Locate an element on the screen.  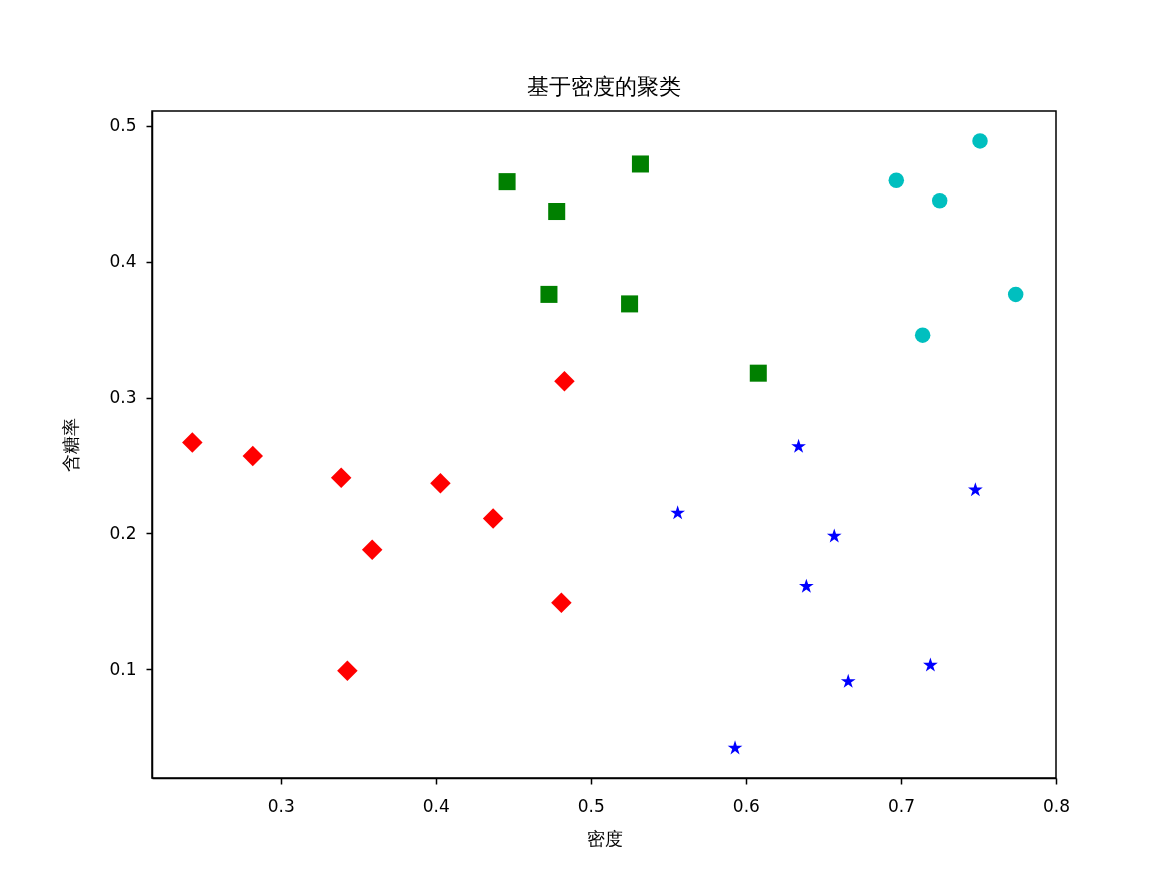
y-tick-label: 0.1 is located at coordinates (123, 668).